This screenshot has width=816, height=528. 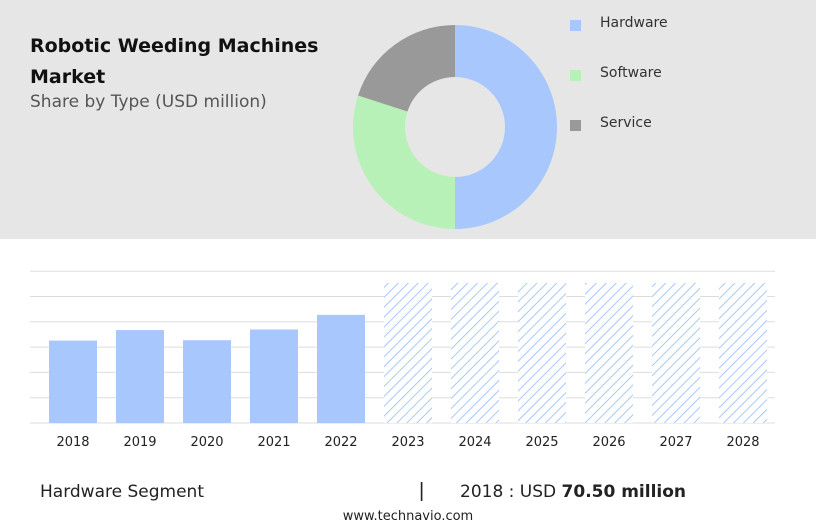 I want to click on legend-label-software: Software, so click(x=631, y=73).